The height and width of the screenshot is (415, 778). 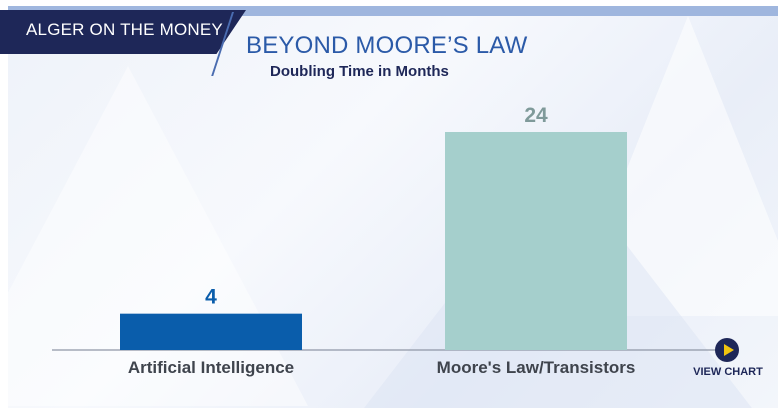 What do you see at coordinates (387, 45) in the screenshot?
I see `chart-title: BEYOND MOORE’S LAW` at bounding box center [387, 45].